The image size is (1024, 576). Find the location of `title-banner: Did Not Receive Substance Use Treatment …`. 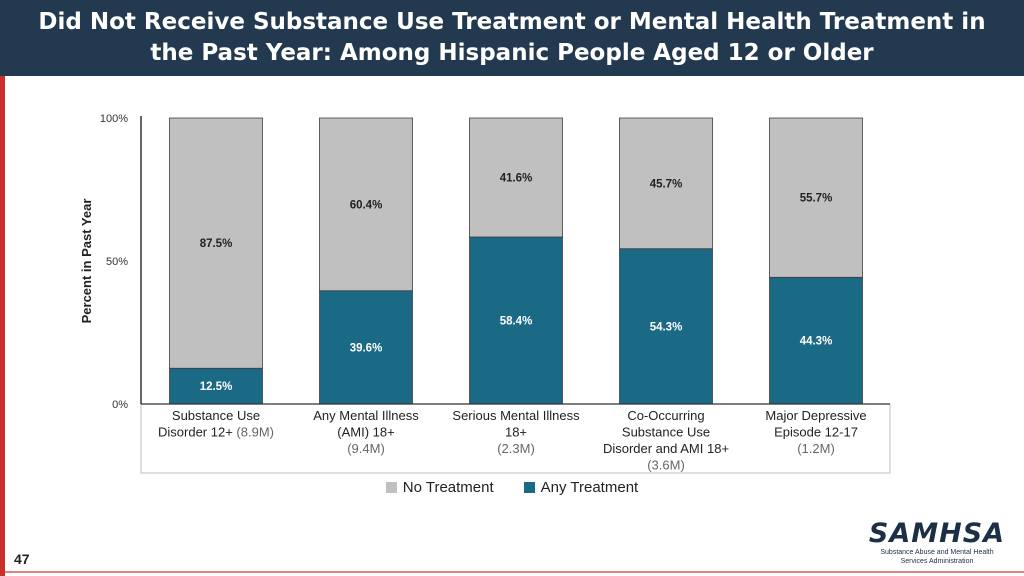

title-banner: Did Not Receive Substance Use Treatment … is located at coordinates (512, 38).